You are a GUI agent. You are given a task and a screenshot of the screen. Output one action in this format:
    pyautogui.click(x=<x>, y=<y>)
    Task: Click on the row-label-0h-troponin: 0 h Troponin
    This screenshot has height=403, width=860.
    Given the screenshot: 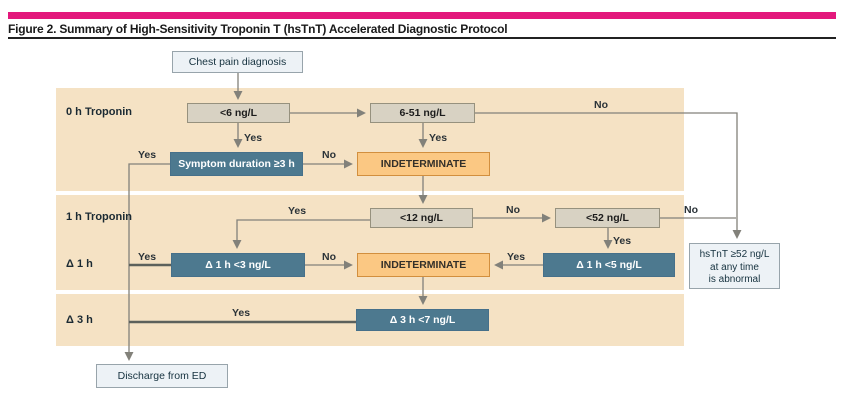 What is the action you would take?
    pyautogui.click(x=99, y=112)
    